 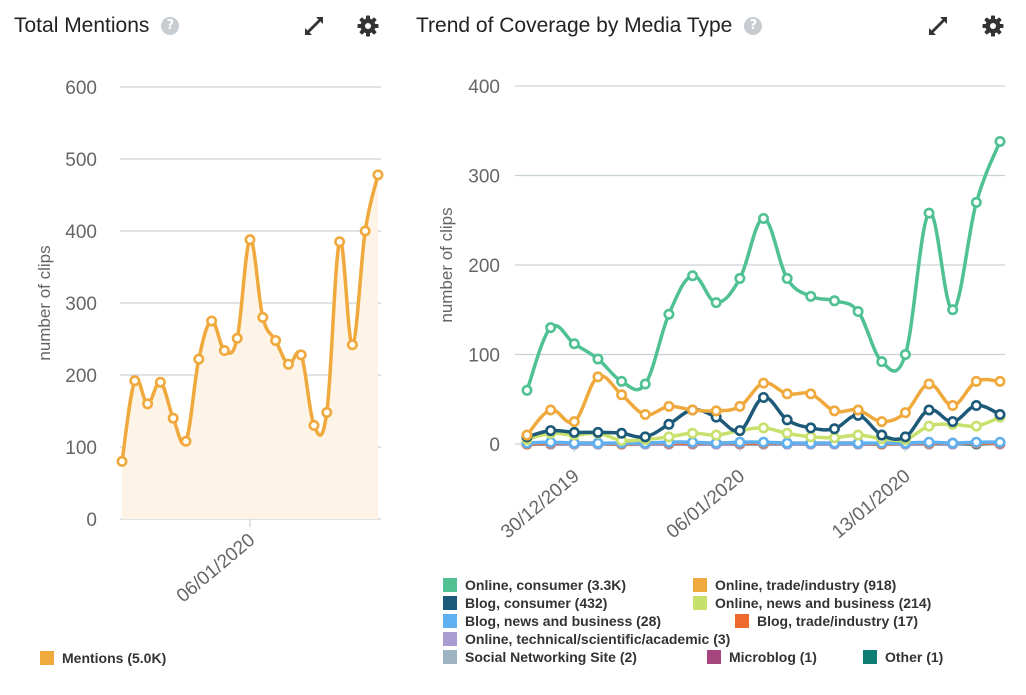 I want to click on series-area, so click(x=250, y=347).